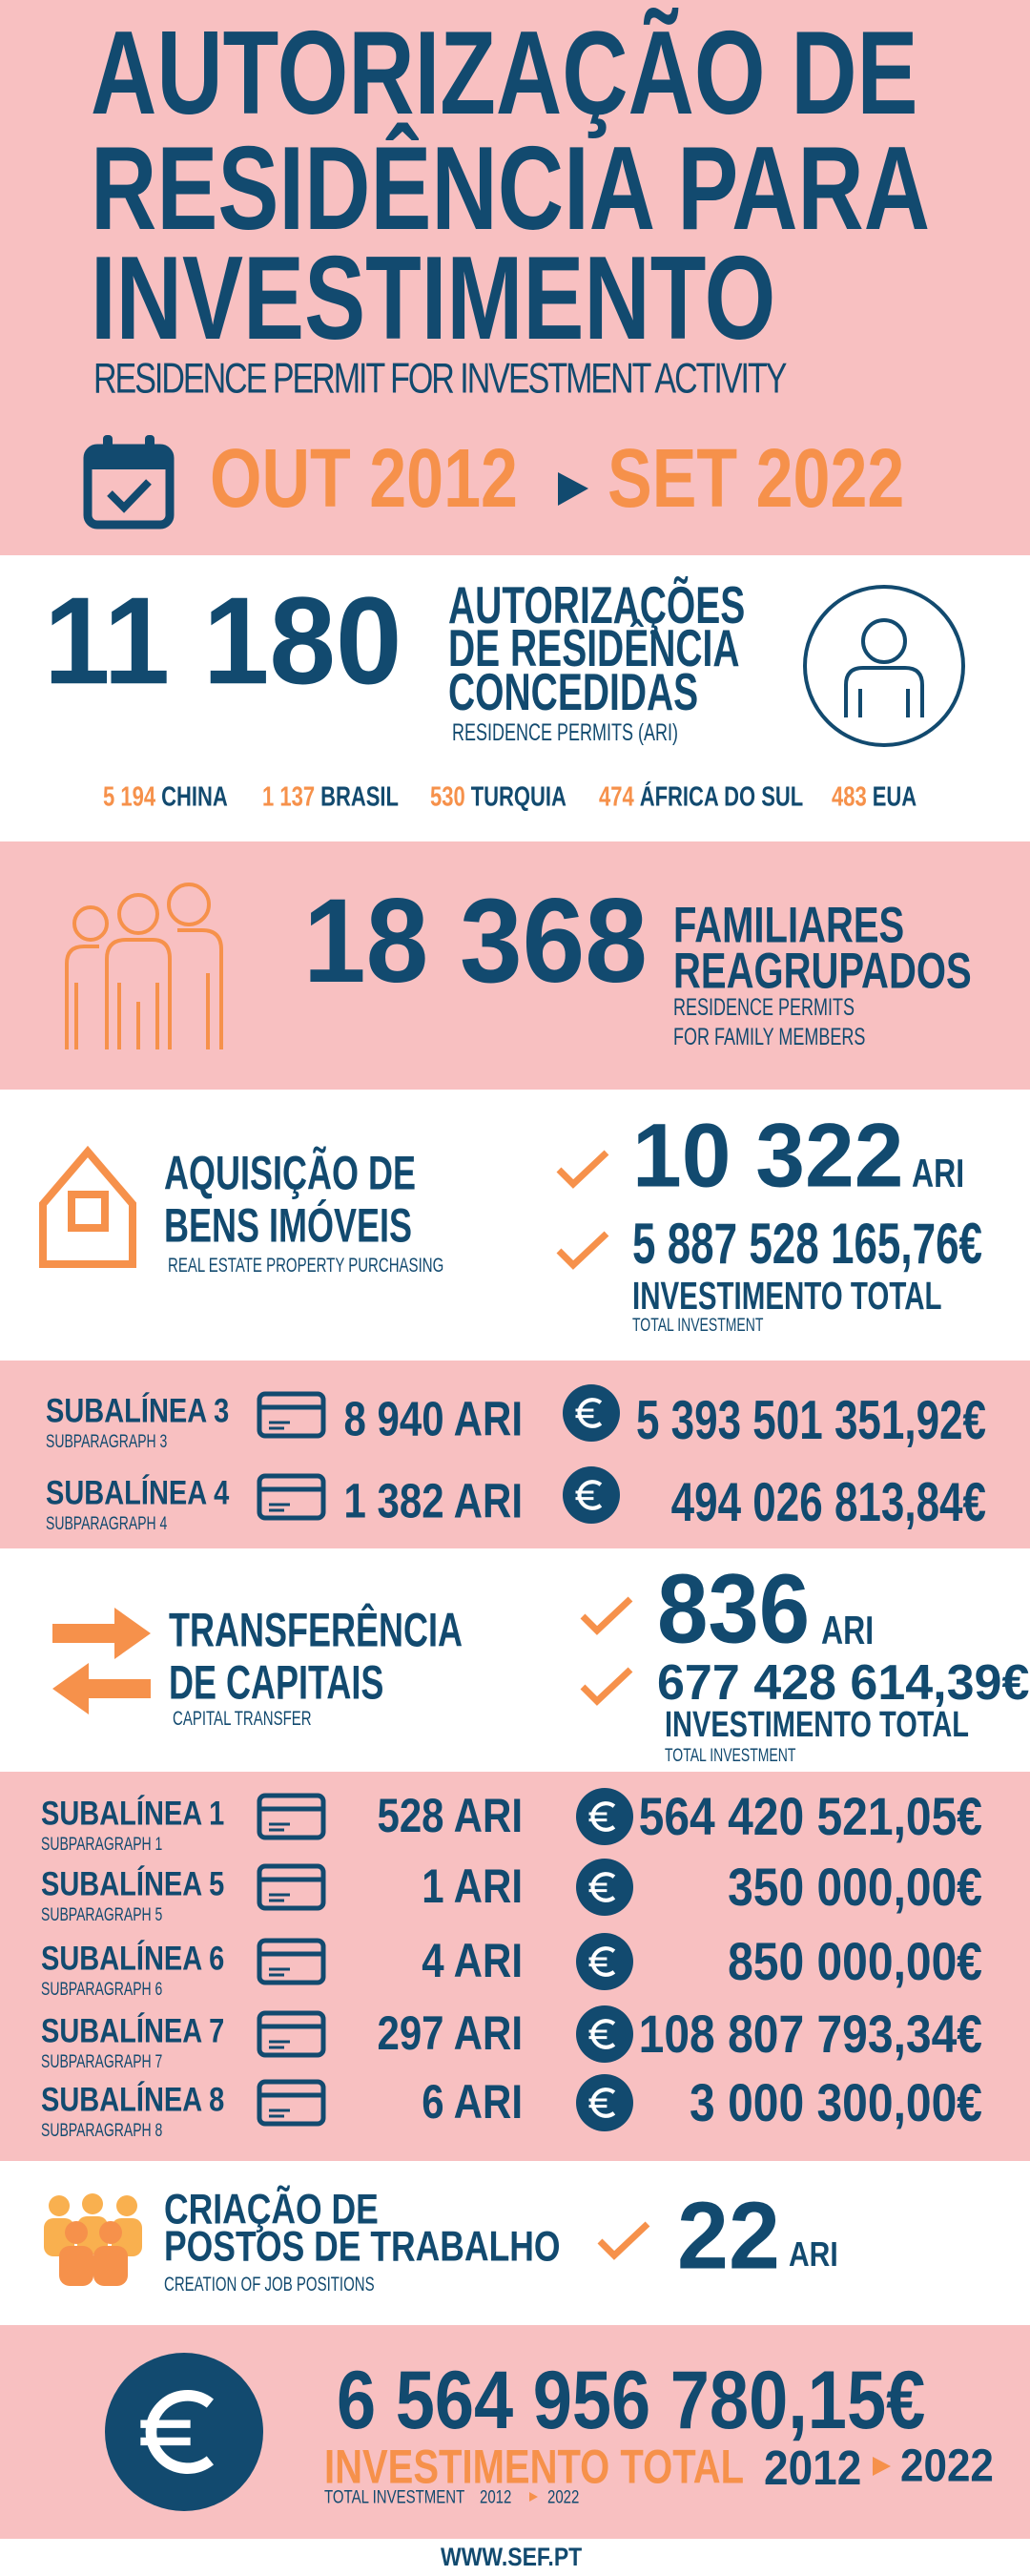 Image resolution: width=1030 pixels, height=2576 pixels. Describe the element at coordinates (894, 796) in the screenshot. I see `country-name: EUA` at that location.